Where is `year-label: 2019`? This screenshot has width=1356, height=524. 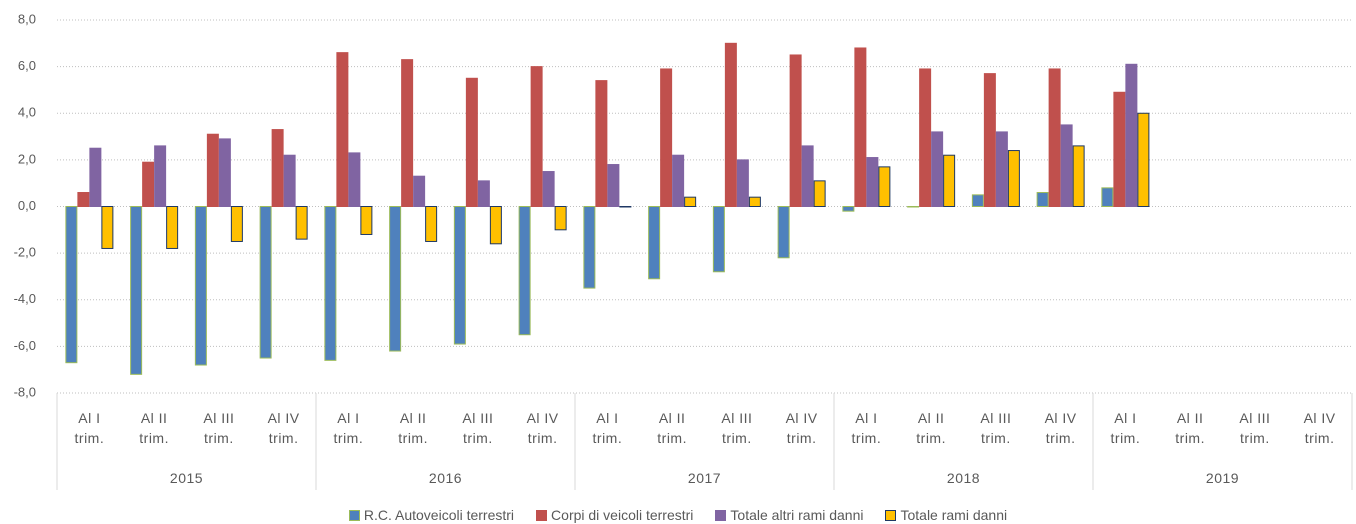
year-label: 2019 is located at coordinates (1222, 478).